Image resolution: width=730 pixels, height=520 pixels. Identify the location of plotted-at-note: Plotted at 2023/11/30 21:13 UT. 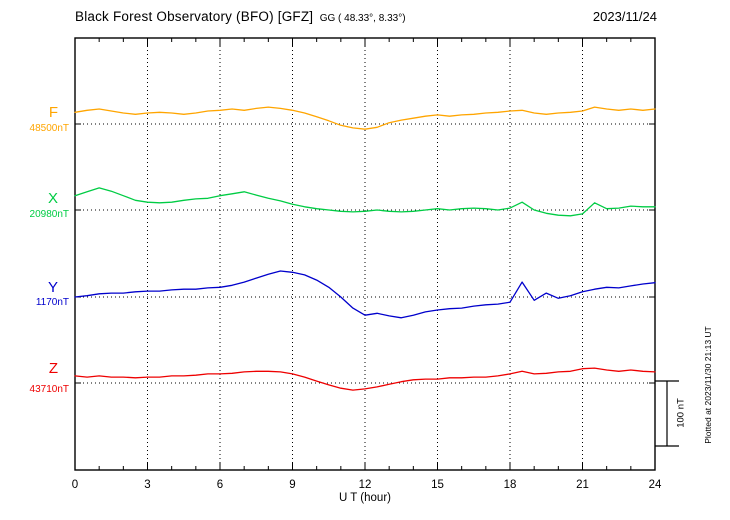
(708, 385).